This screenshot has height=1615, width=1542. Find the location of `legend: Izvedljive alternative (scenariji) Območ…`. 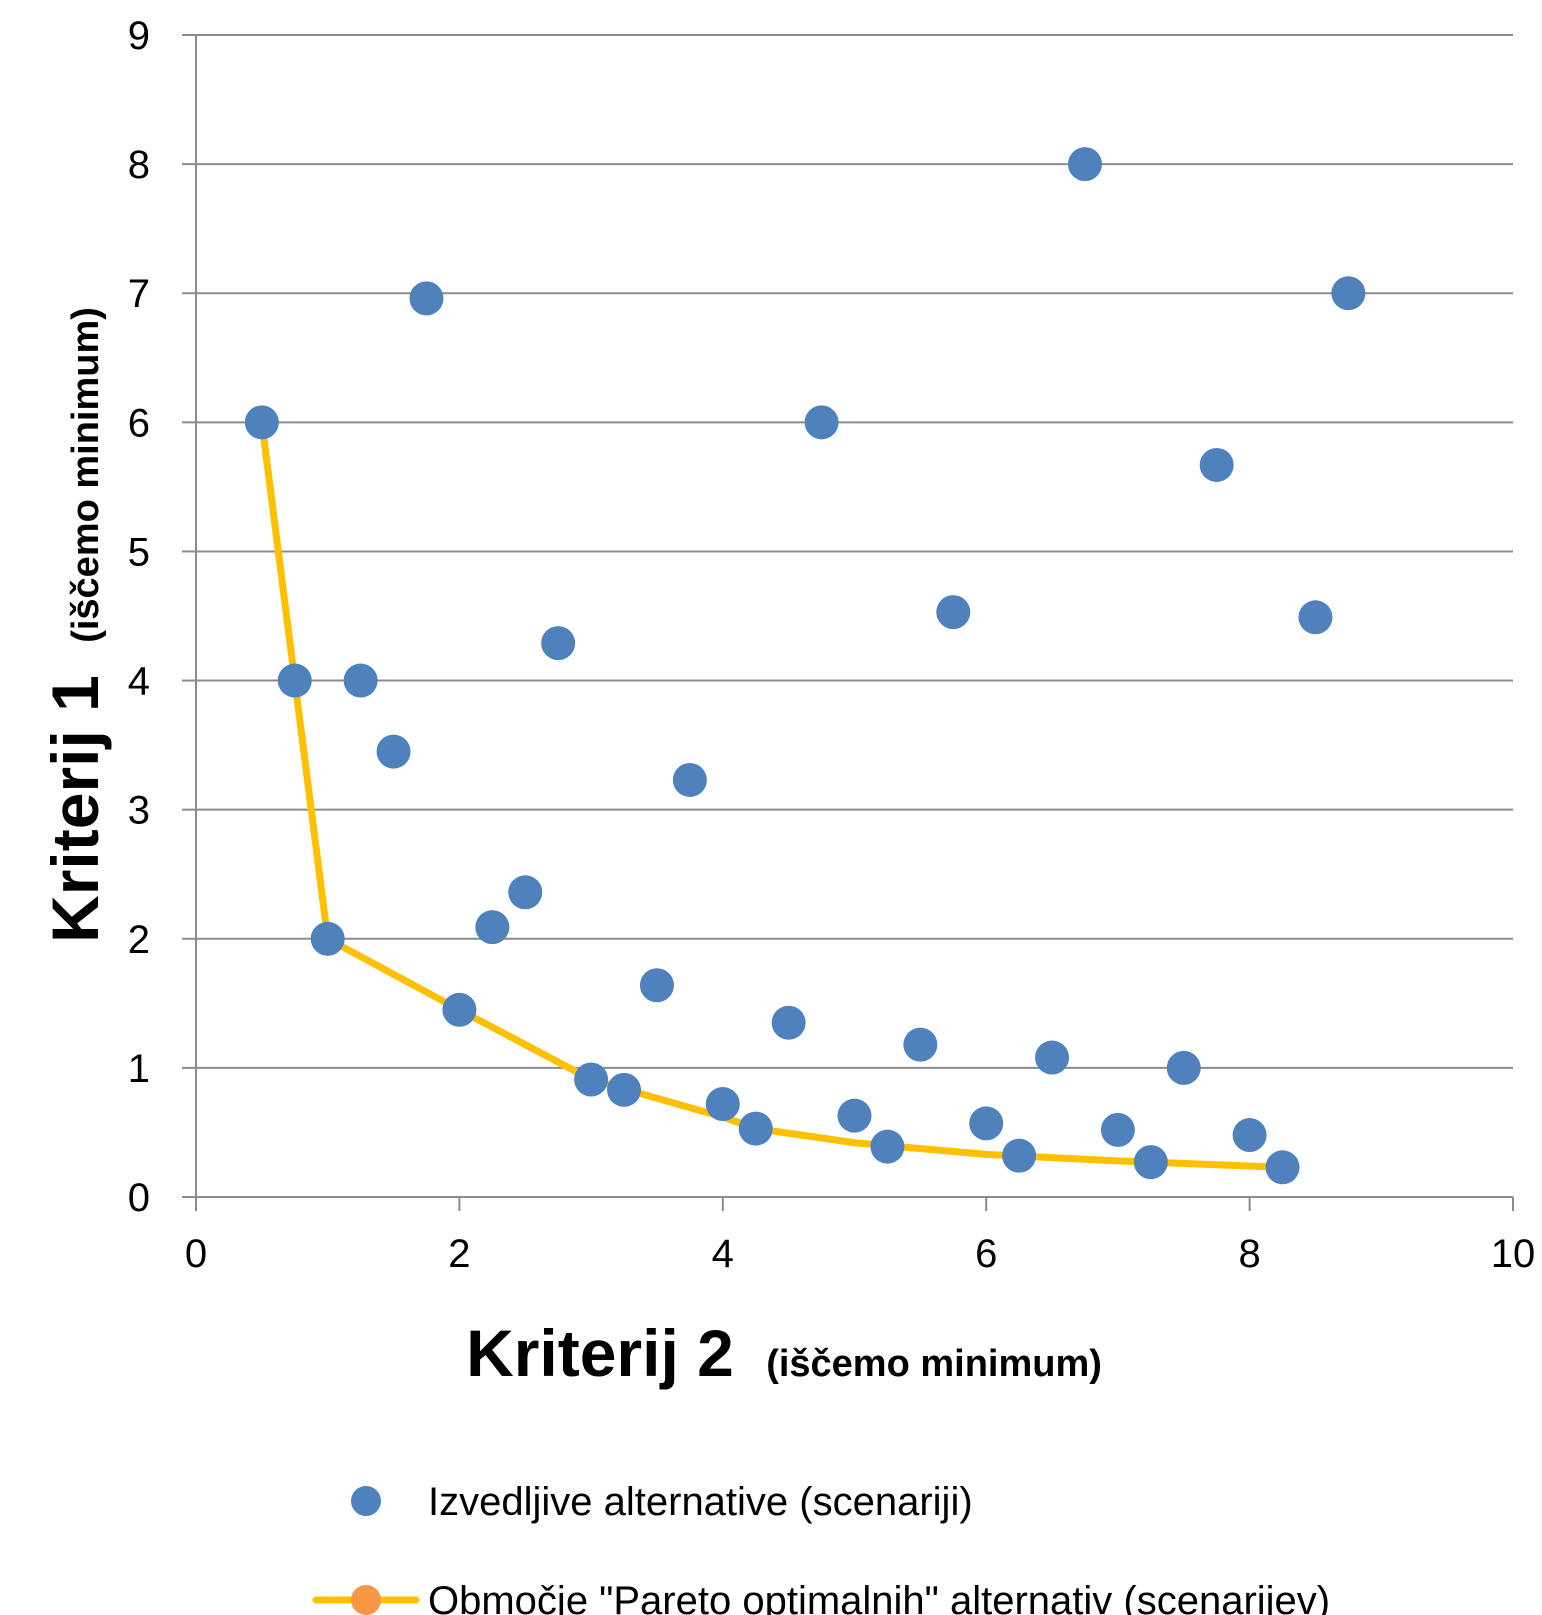

legend: Izvedljive alternative (scenariji) Območ… is located at coordinates (821, 1547).